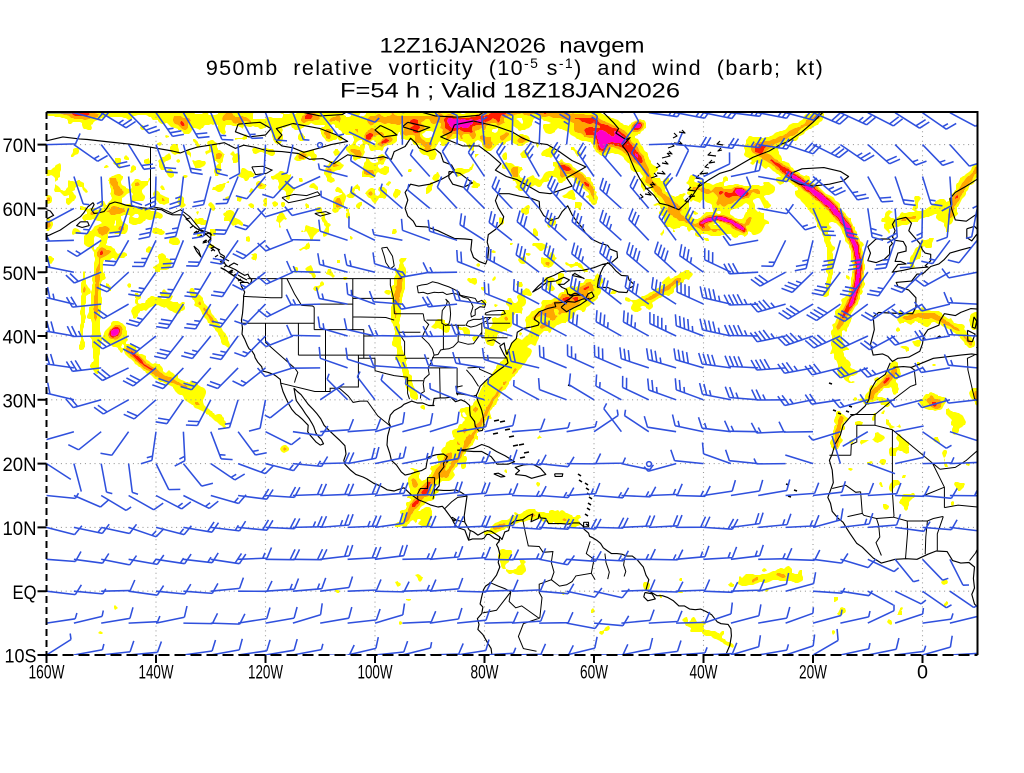 The width and height of the screenshot is (1024, 773). What do you see at coordinates (594, 673) in the screenshot?
I see `svg-text: 60W` at bounding box center [594, 673].